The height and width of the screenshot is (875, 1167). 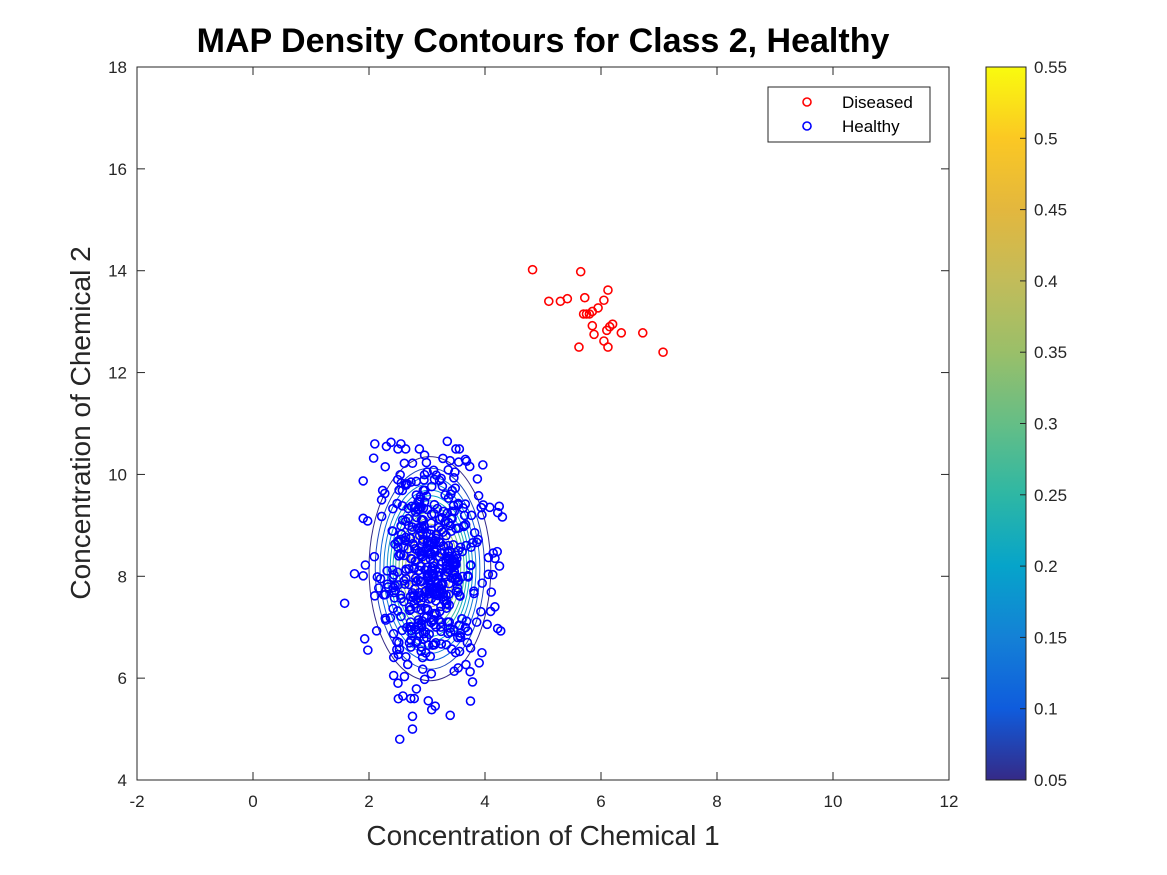 I want to click on legend-label-diseased: Diseased, so click(x=877, y=102).